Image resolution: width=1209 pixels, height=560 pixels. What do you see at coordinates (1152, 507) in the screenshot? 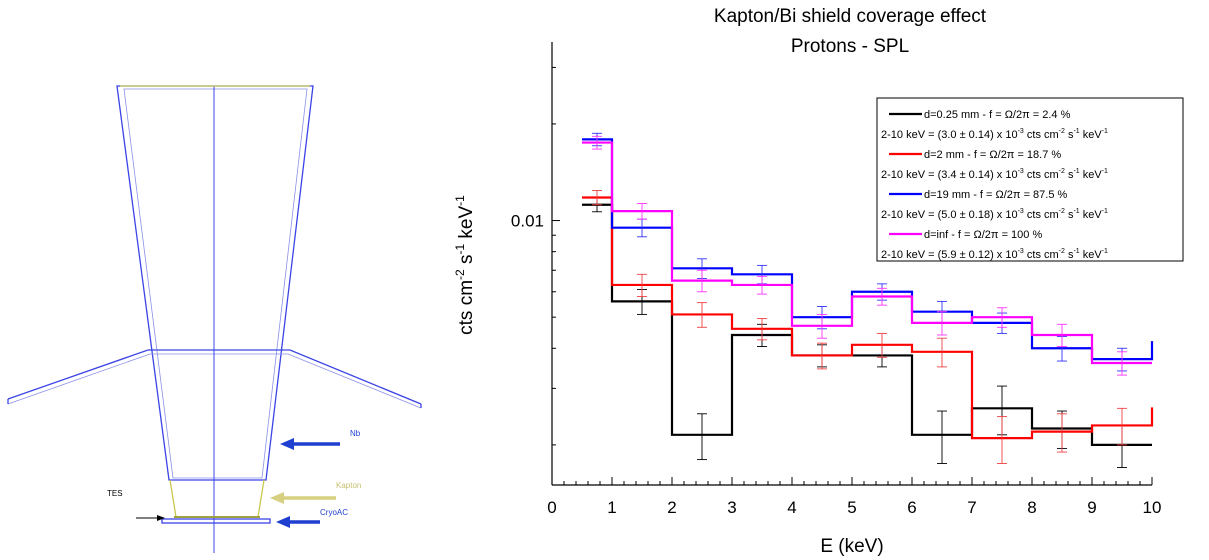
I see `x-tick-label: 10` at bounding box center [1152, 507].